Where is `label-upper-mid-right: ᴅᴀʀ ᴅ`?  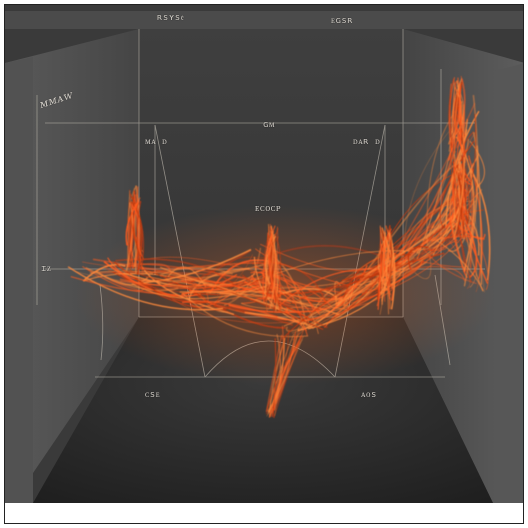
label-upper-mid-right: ᴅᴀʀ ᴅ is located at coordinates (367, 142).